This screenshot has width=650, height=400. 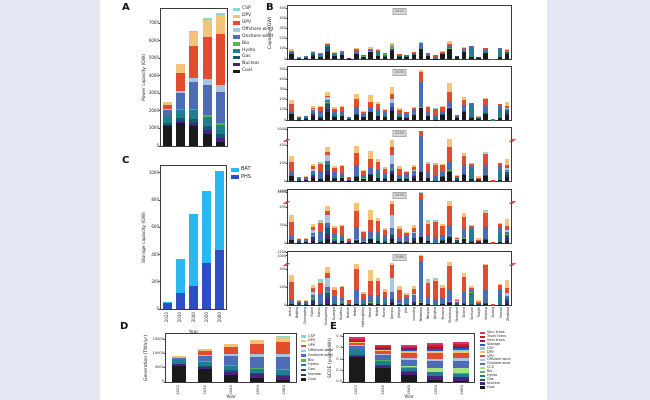 I want to click on x-tick-slot: Guizhou, so click(x=341, y=319).